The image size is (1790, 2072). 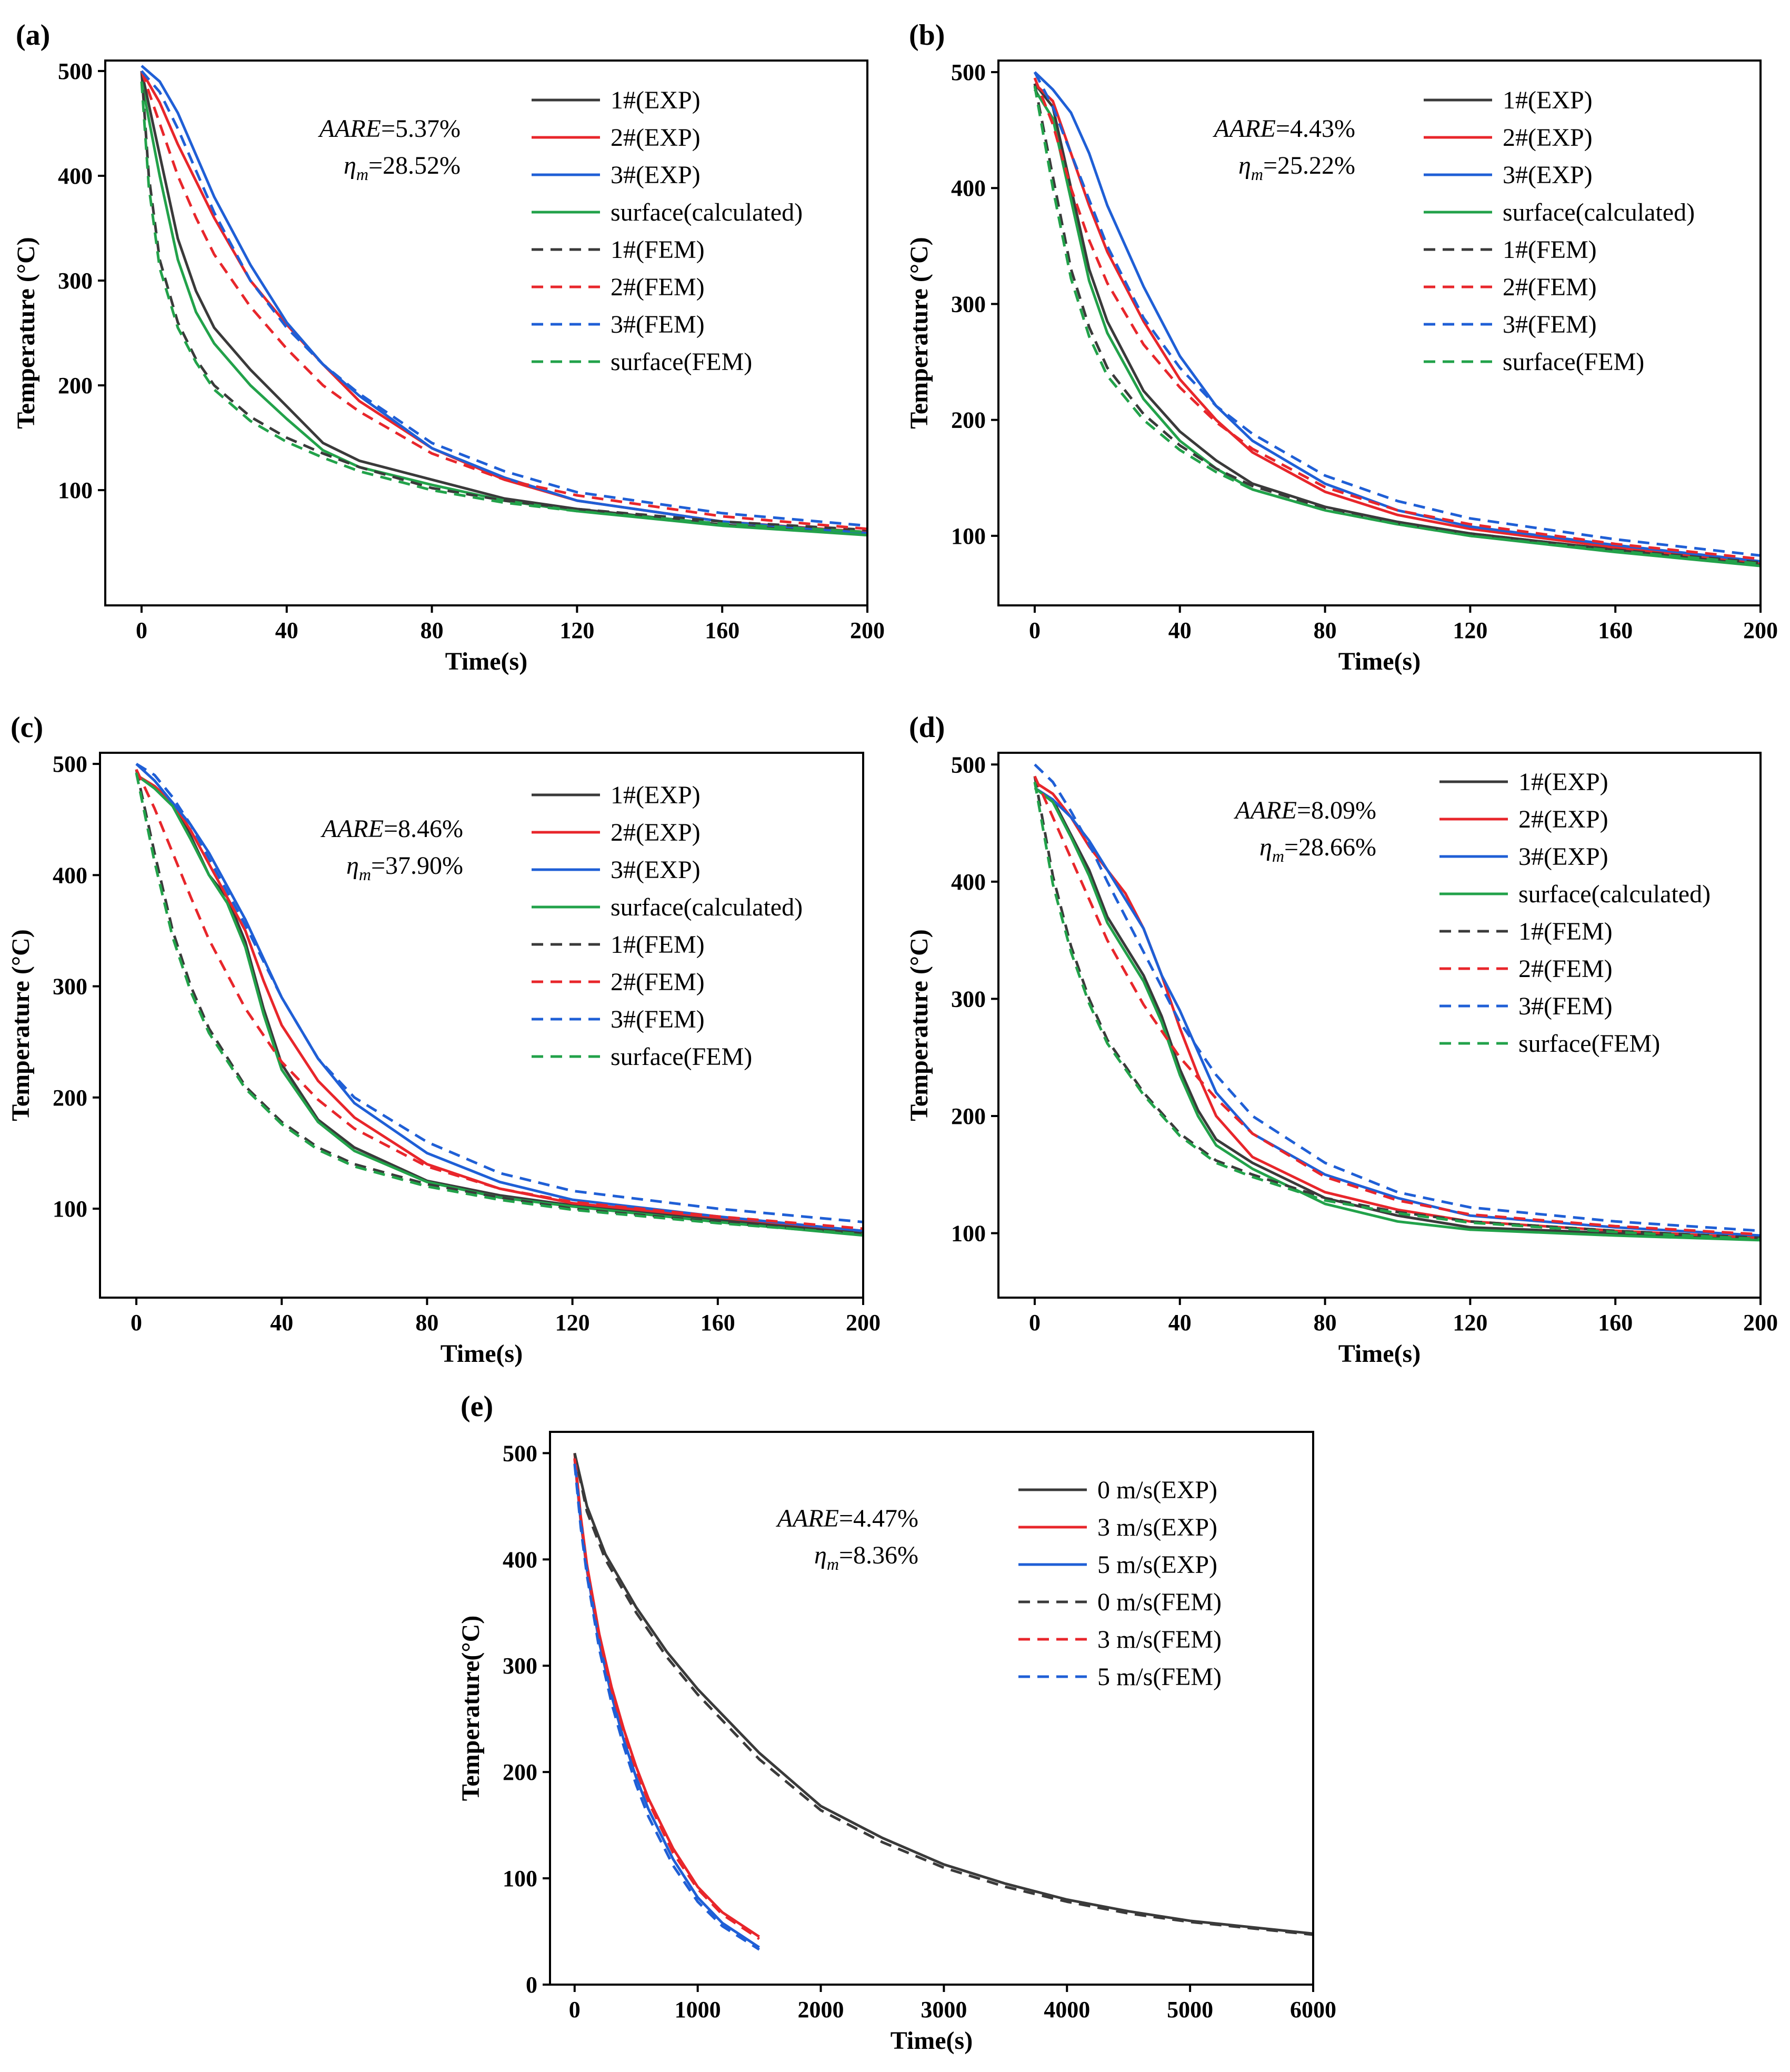 What do you see at coordinates (1313, 2010) in the screenshot?
I see `x-tick-label: 6000` at bounding box center [1313, 2010].